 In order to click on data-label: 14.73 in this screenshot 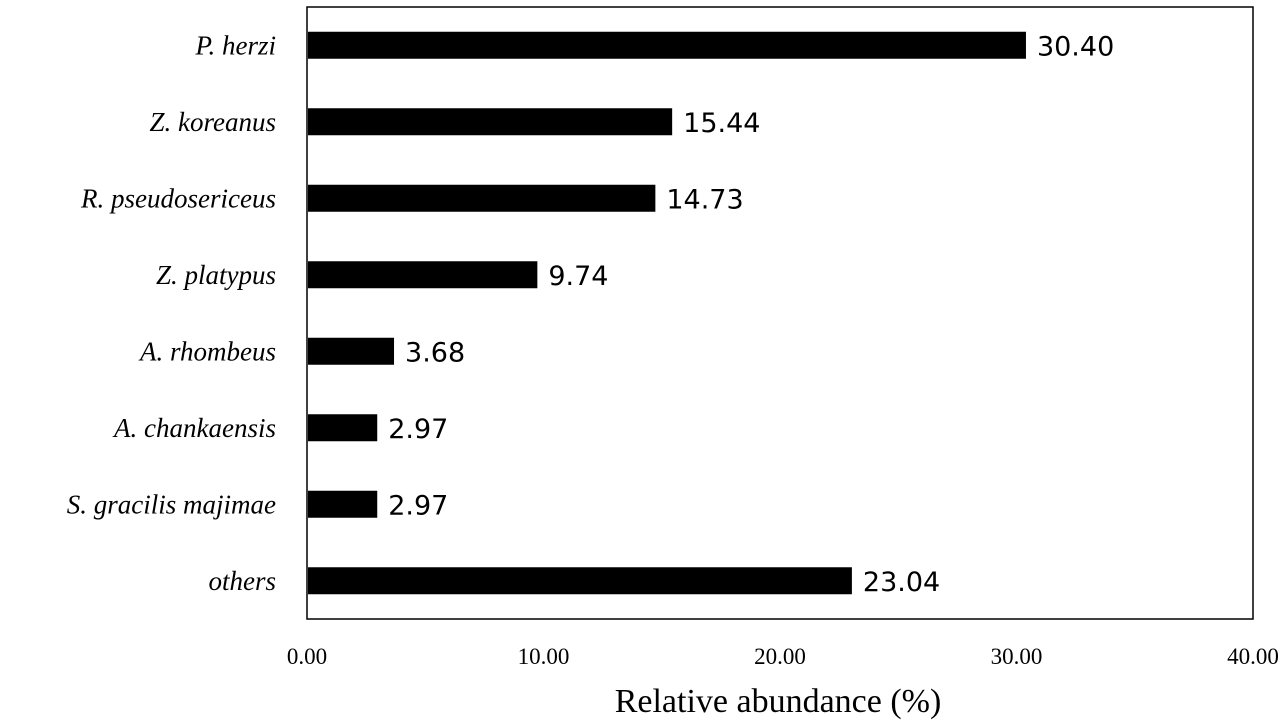, I will do `click(704, 199)`.